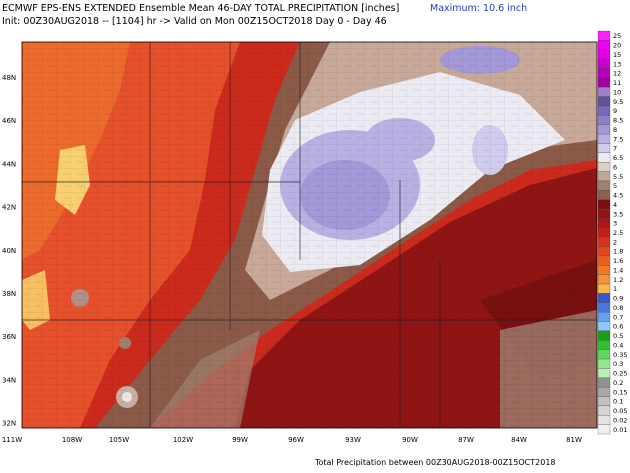 The image size is (630, 473). What do you see at coordinates (618, 233) in the screenshot?
I see `colorbar-label: 2.5` at bounding box center [618, 233].